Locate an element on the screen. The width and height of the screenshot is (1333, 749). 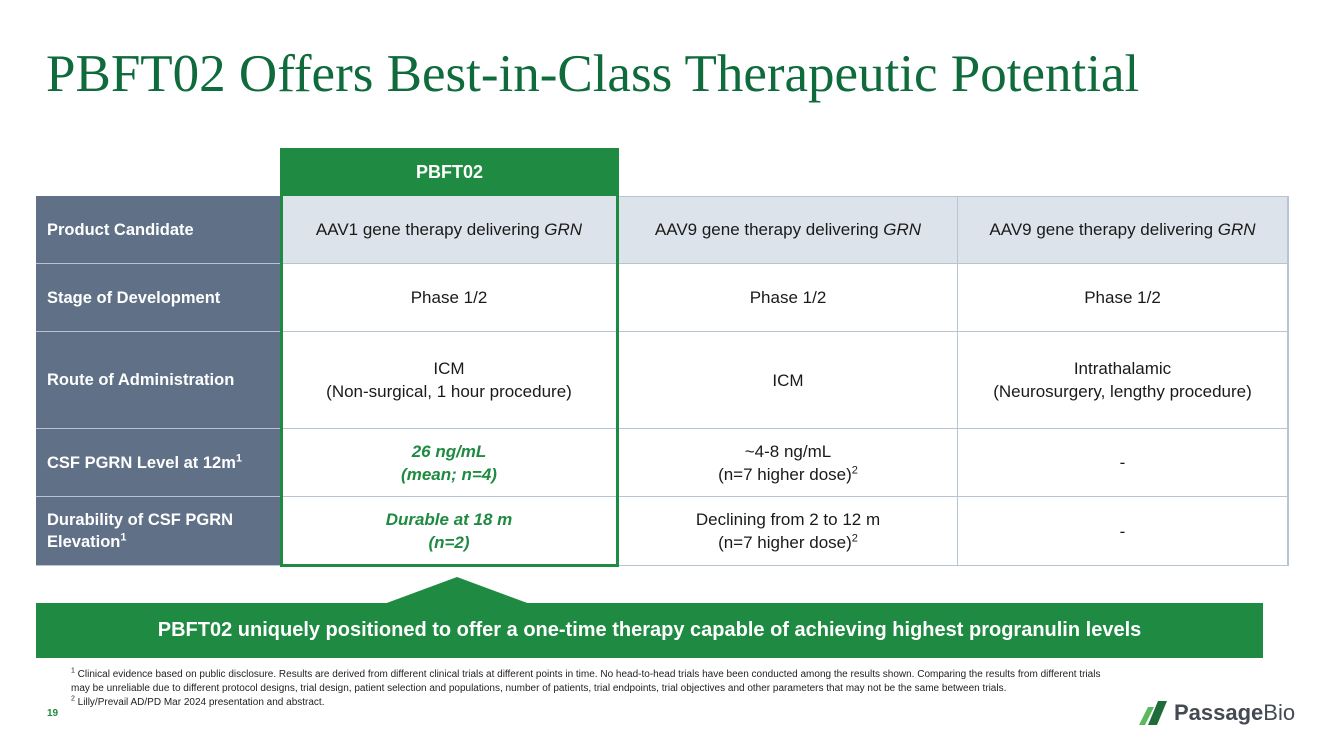
table-cell: ICM (Non-surgical, 1 hour procedure) is located at coordinates (449, 380).